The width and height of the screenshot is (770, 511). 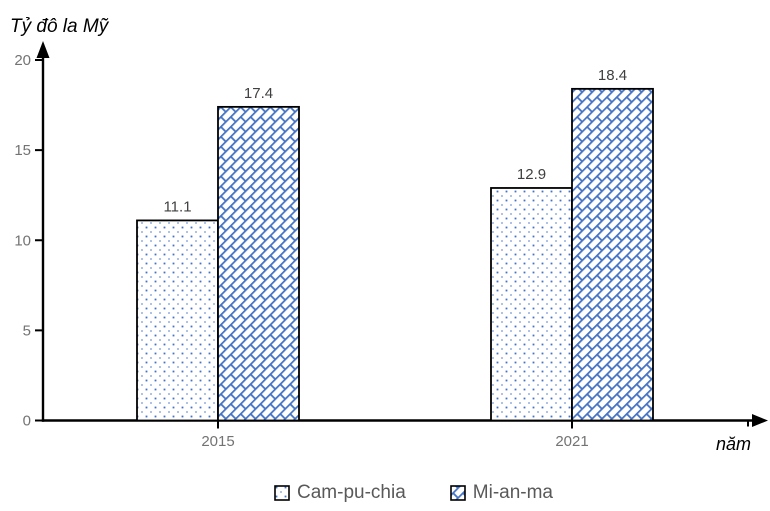 What do you see at coordinates (258, 93) in the screenshot?
I see `bar-value-label: 17.4` at bounding box center [258, 93].